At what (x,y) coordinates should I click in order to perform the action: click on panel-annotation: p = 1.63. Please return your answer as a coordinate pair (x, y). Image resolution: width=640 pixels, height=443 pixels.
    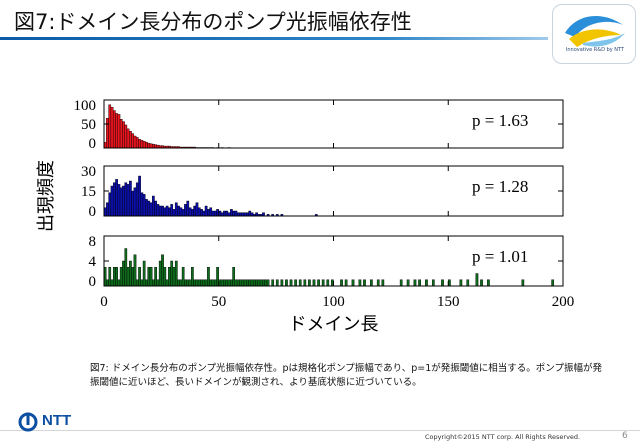
    Looking at the image, I should click on (500, 120).